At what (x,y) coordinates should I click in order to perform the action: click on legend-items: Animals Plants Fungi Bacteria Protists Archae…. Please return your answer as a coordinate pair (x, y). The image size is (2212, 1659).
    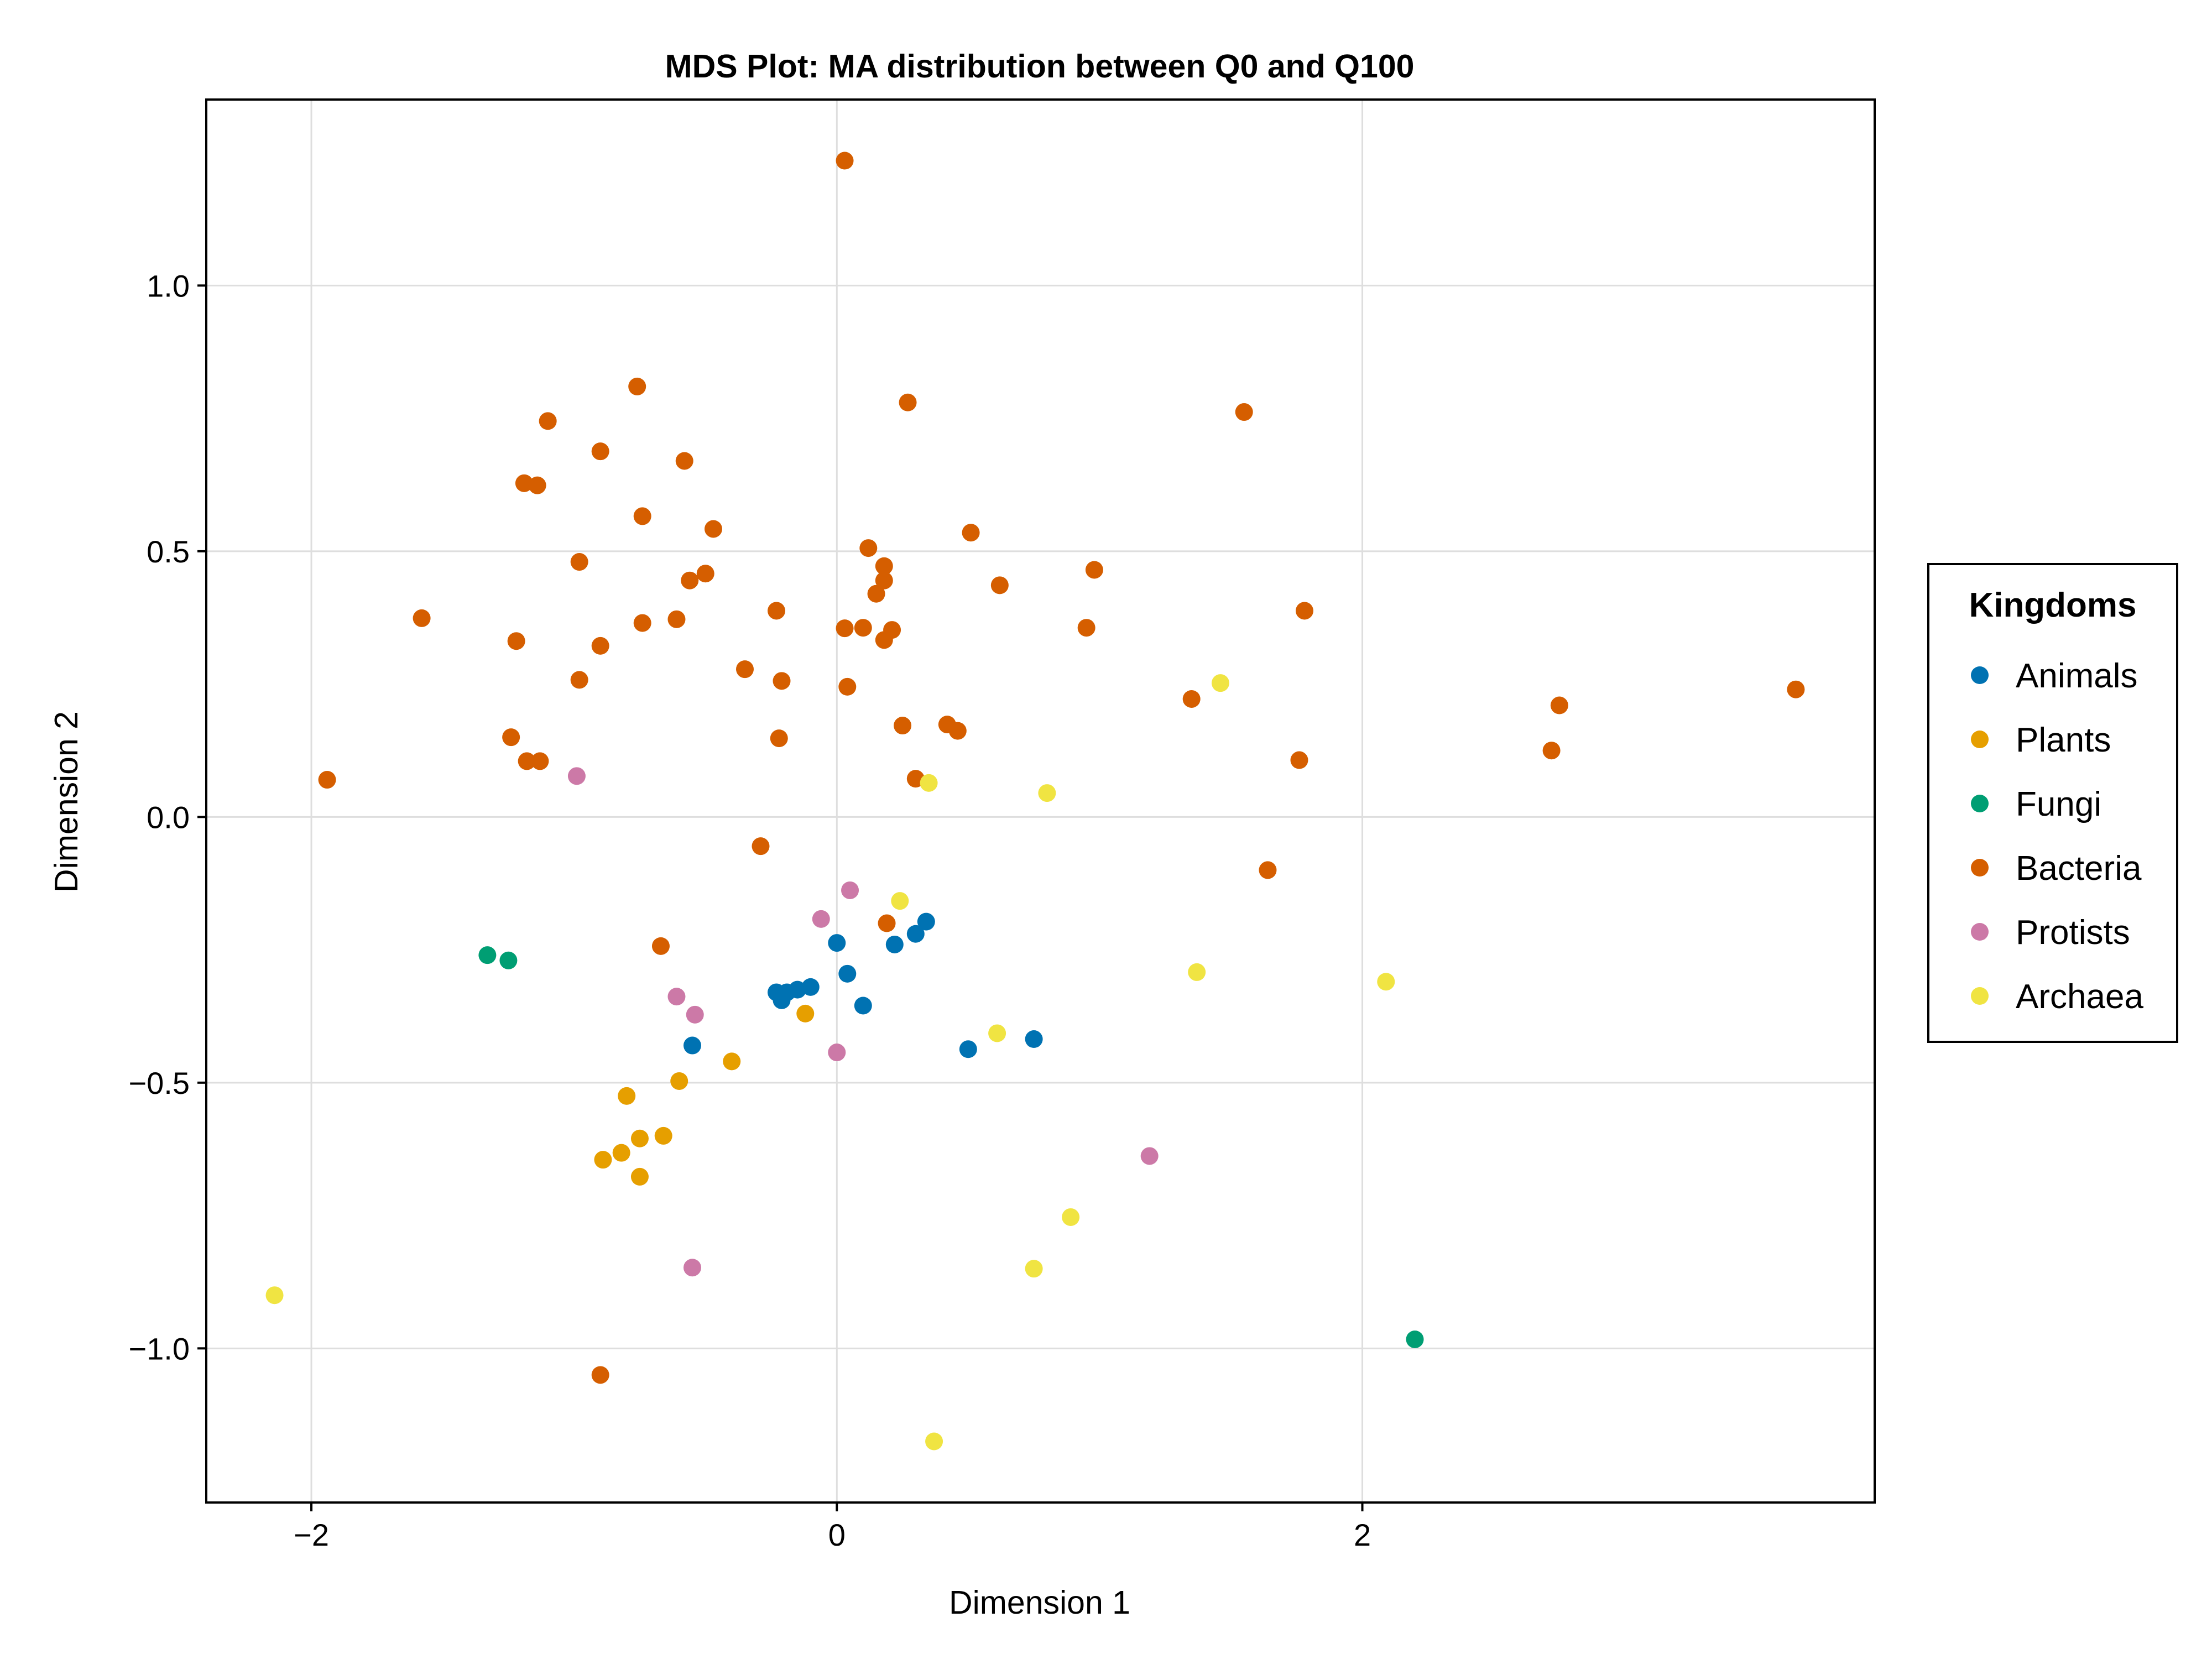
    Looking at the image, I should click on (2057, 836).